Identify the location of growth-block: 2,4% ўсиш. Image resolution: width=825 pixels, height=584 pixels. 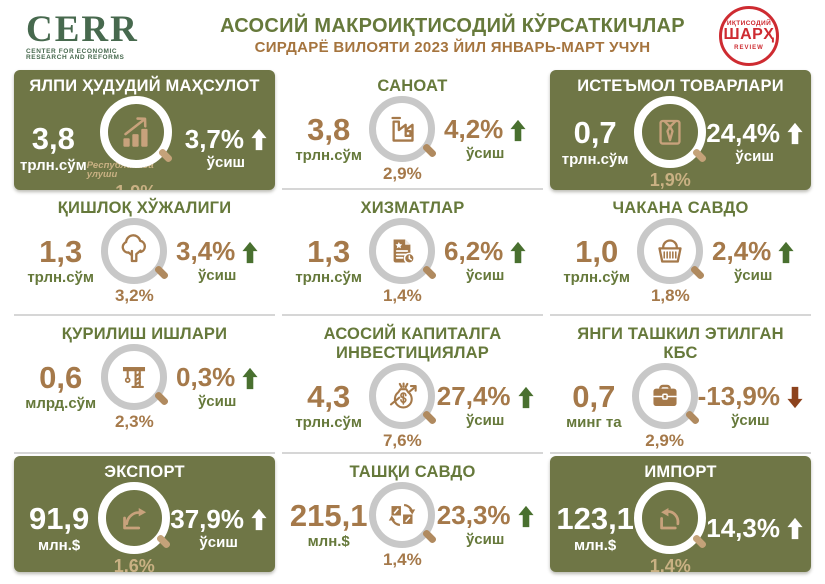
(753, 260).